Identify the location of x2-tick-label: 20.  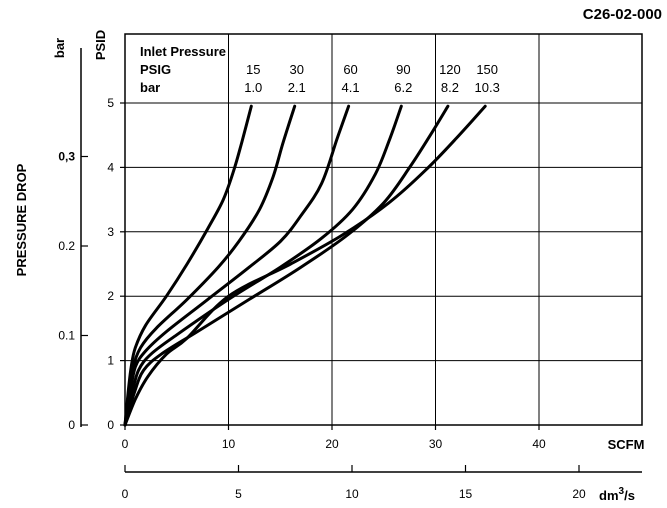
(579, 494).